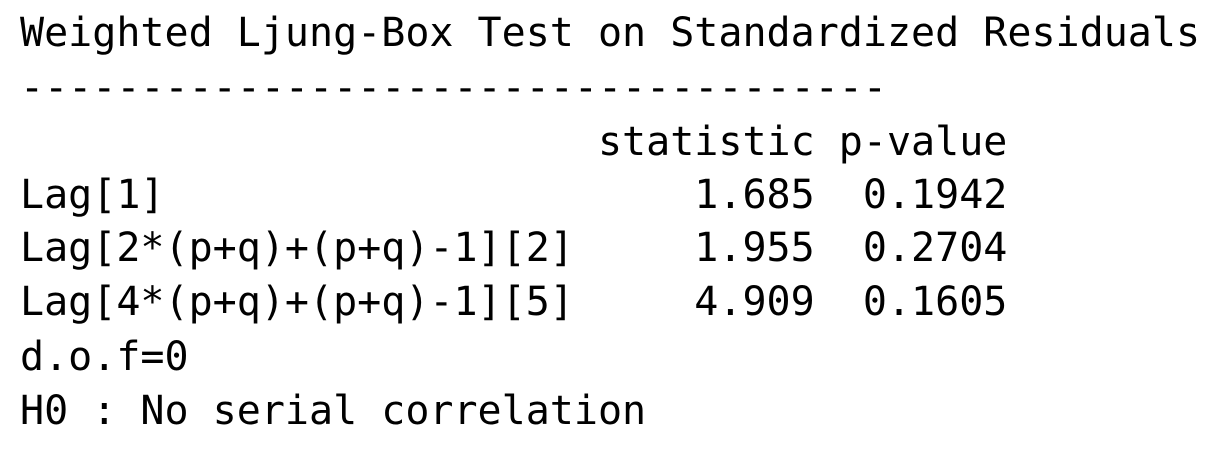 The image size is (1228, 464). I want to click on statistic: 1.955, so click(754, 248).